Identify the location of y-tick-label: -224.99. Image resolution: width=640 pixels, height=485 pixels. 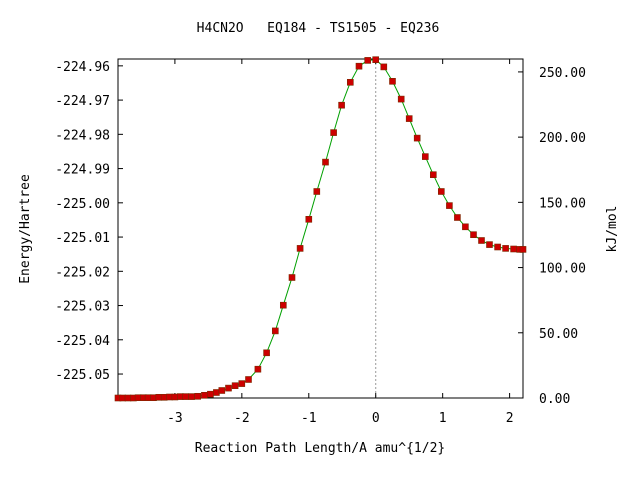
(82, 170).